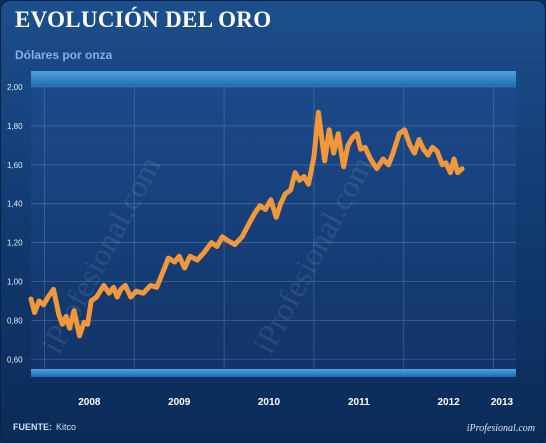  What do you see at coordinates (15, 223) in the screenshot?
I see `y-axis-ticks: 2,00 1,80 1,60 1,40 1,20 1,00 0,80 0,60` at bounding box center [15, 223].